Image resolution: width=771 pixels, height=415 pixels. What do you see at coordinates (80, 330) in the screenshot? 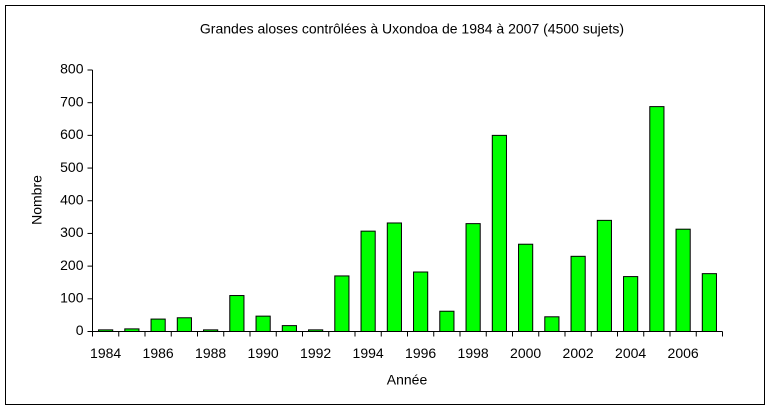
I see `y-tick-label: 0` at bounding box center [80, 330].